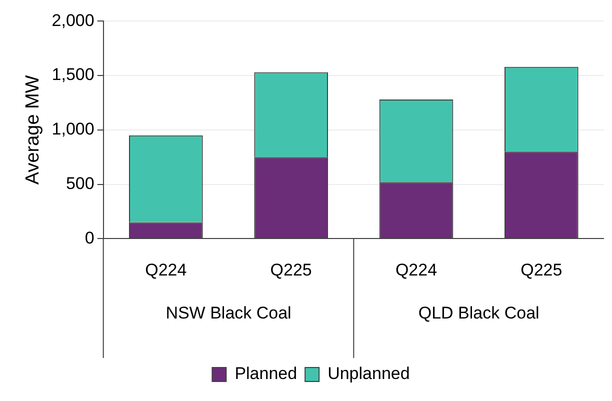  Describe the element at coordinates (369, 374) in the screenshot. I see `legend-label: Unplanned` at that location.